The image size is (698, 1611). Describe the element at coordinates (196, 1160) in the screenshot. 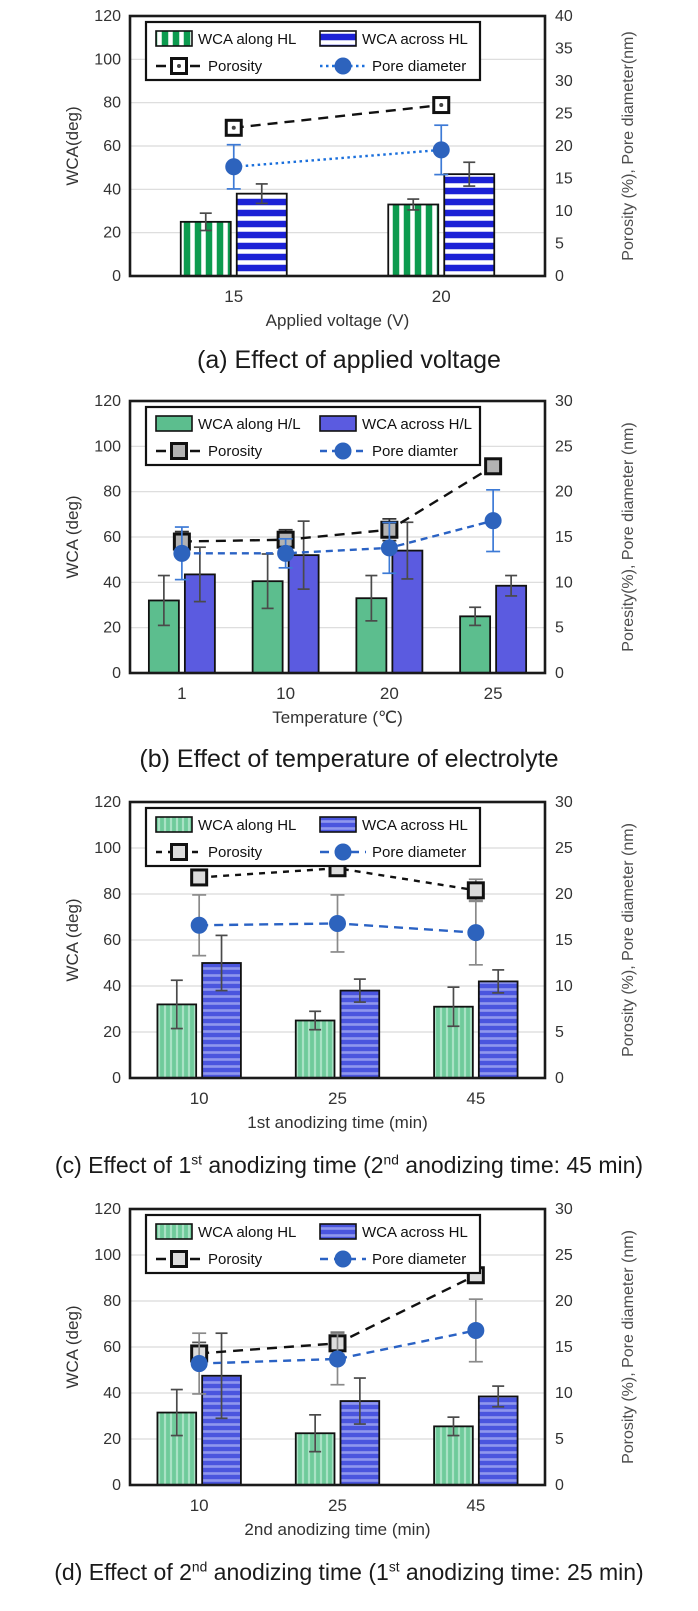

I see `caption-superscript: st` at that location.